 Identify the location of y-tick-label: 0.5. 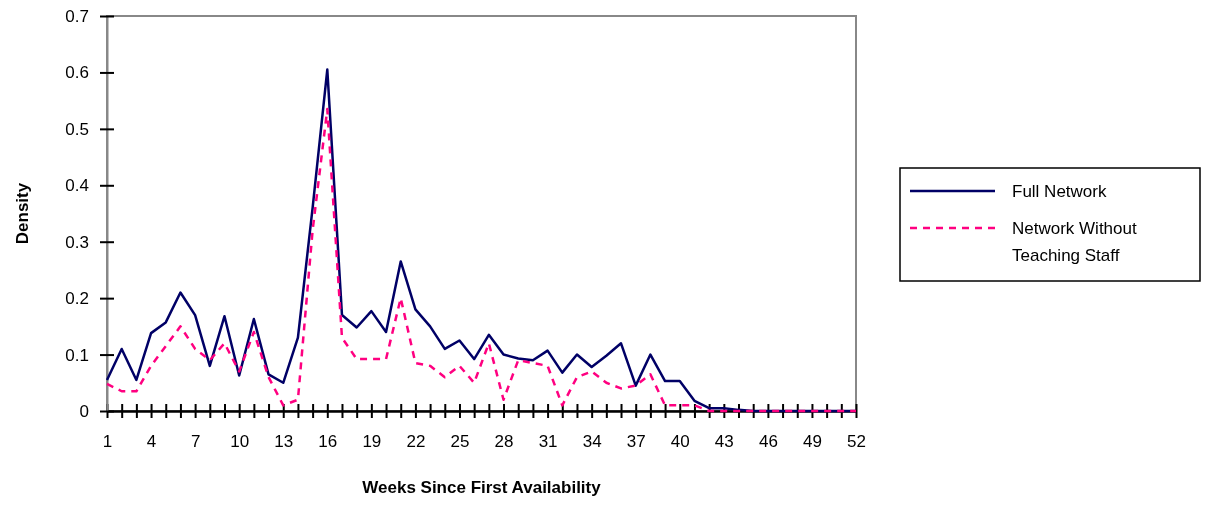
(77, 129).